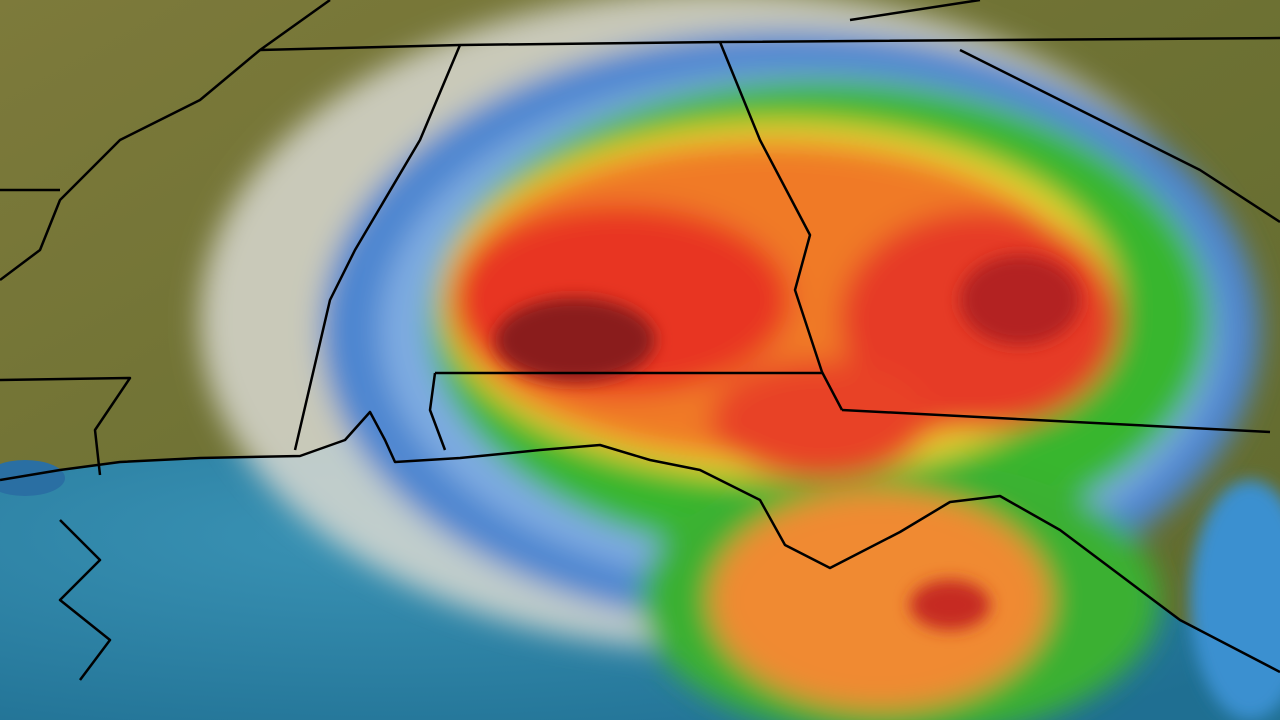 Image resolution: width=1280 pixels, height=720 pixels. What do you see at coordinates (32, 478) in the screenshot?
I see `lake` at bounding box center [32, 478].